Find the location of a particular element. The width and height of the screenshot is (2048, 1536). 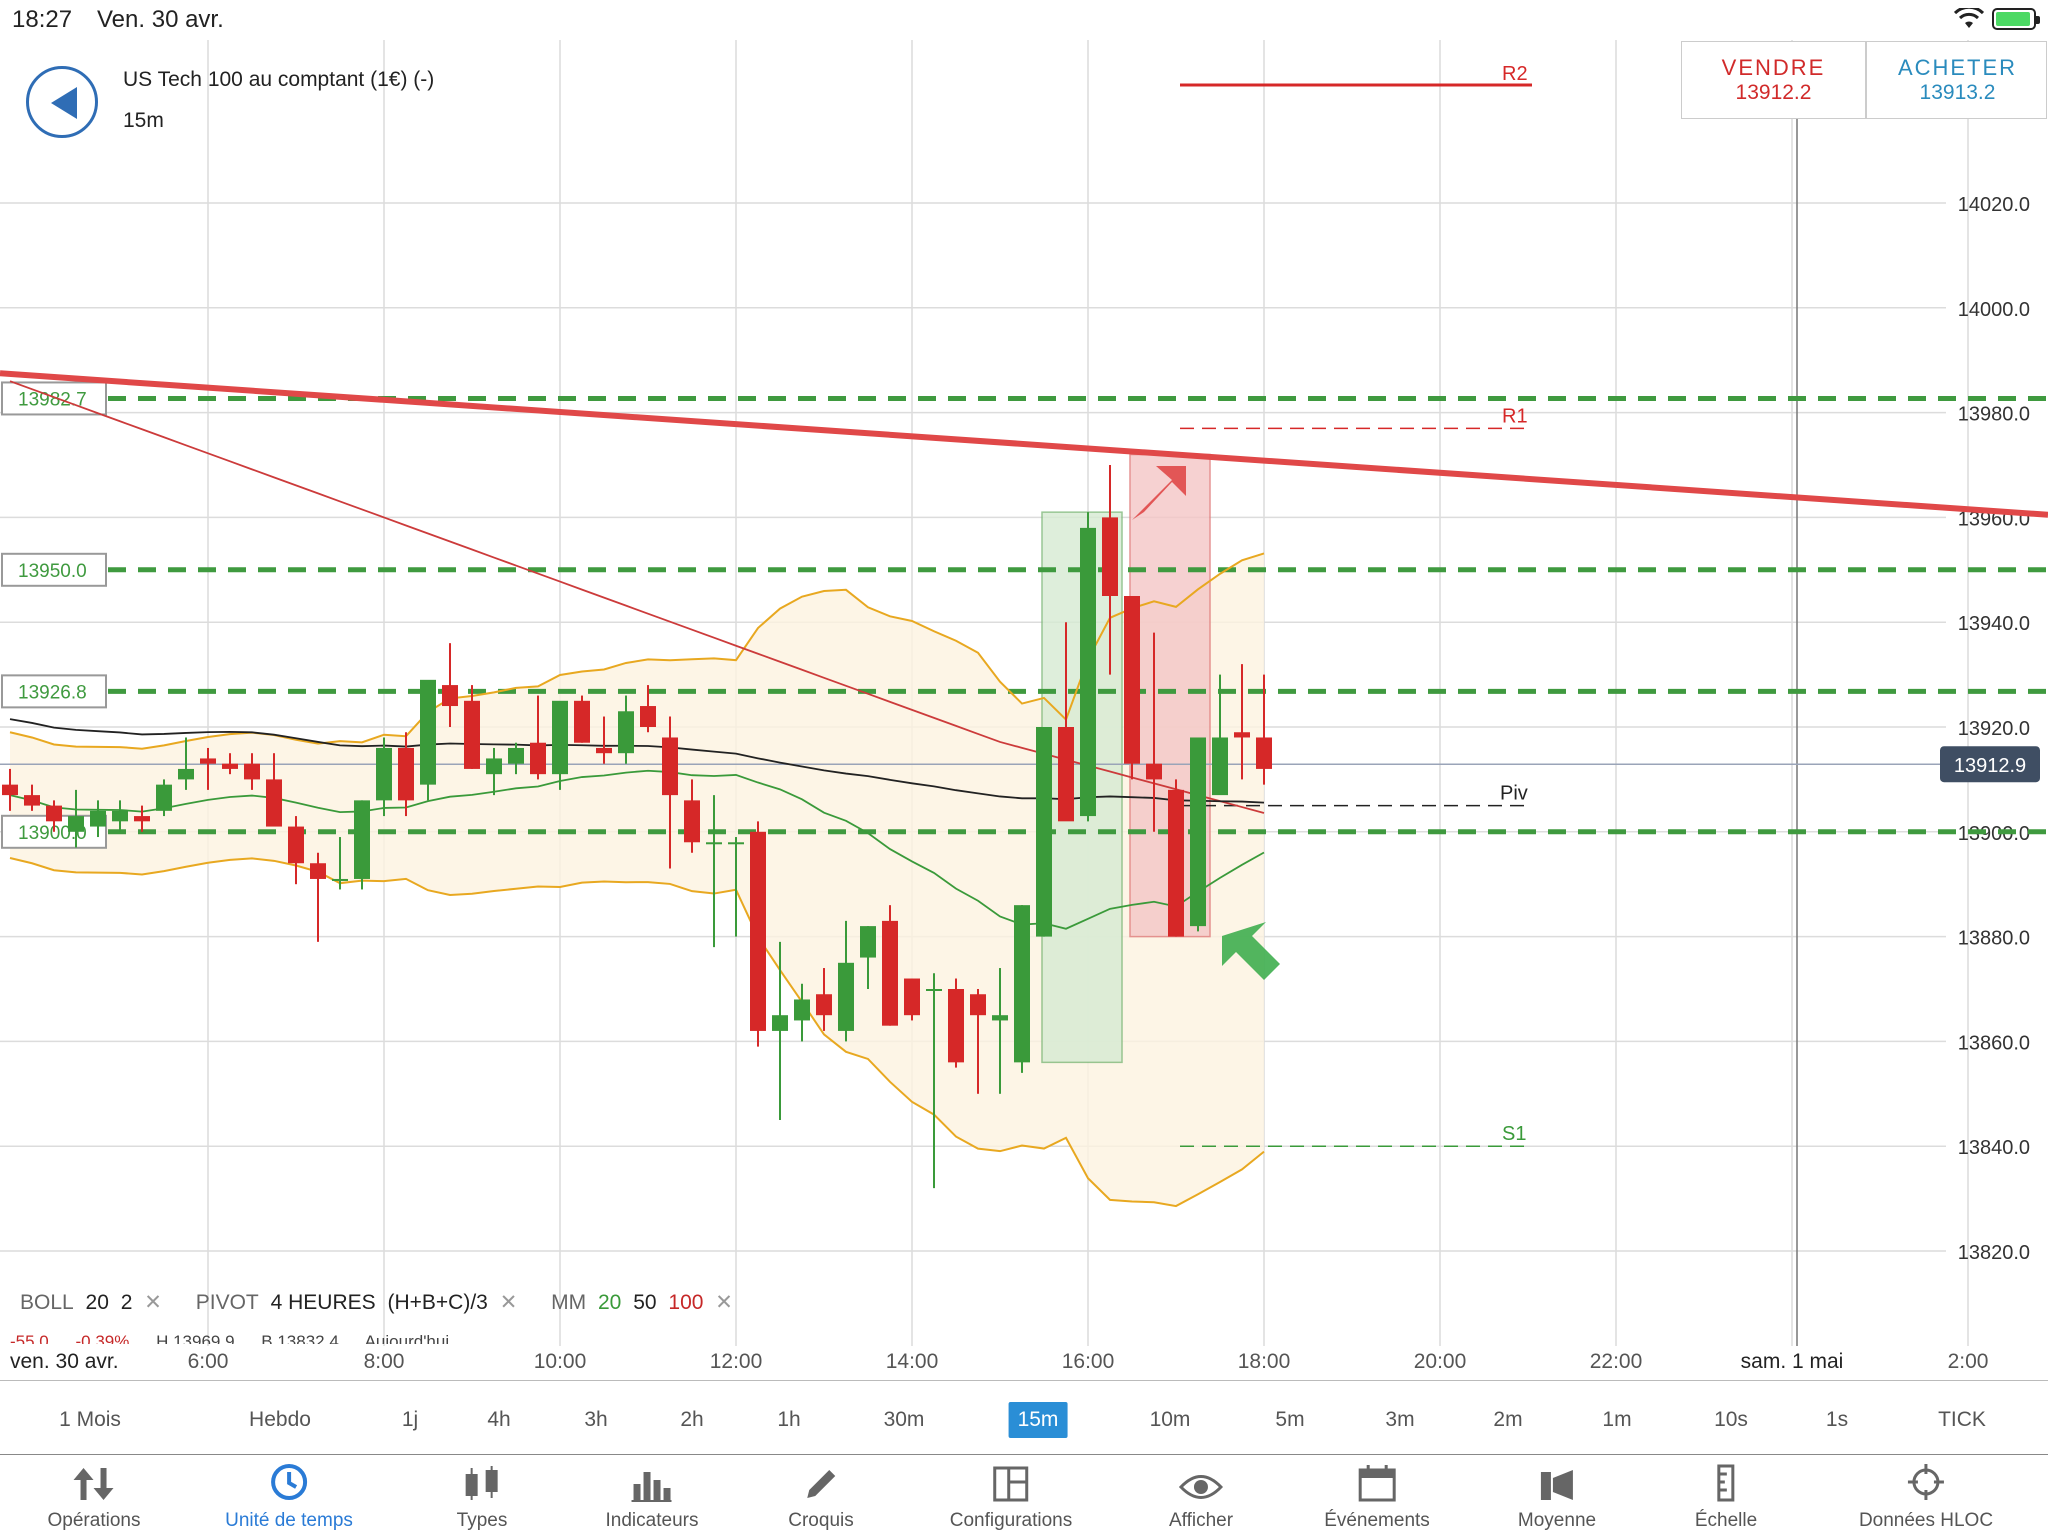

toolbar-arrows-up-down-button: Opérations is located at coordinates (94, 1496).